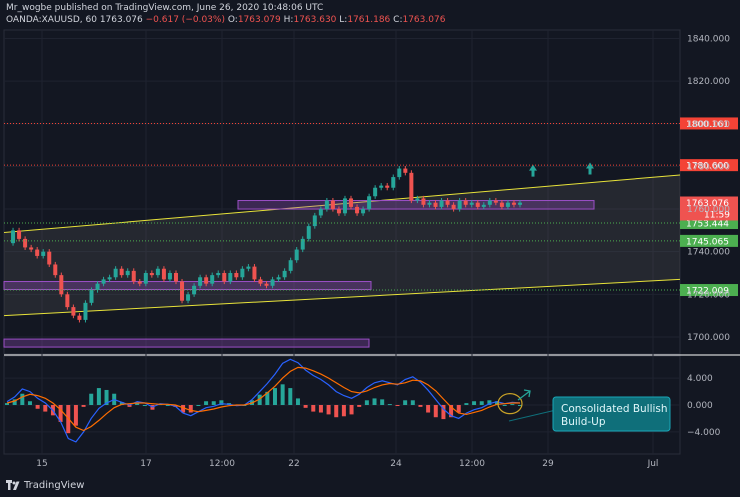 The image size is (740, 497). Describe the element at coordinates (708, 210) in the screenshot. I see `price-tick-label: 1760.000` at that location.